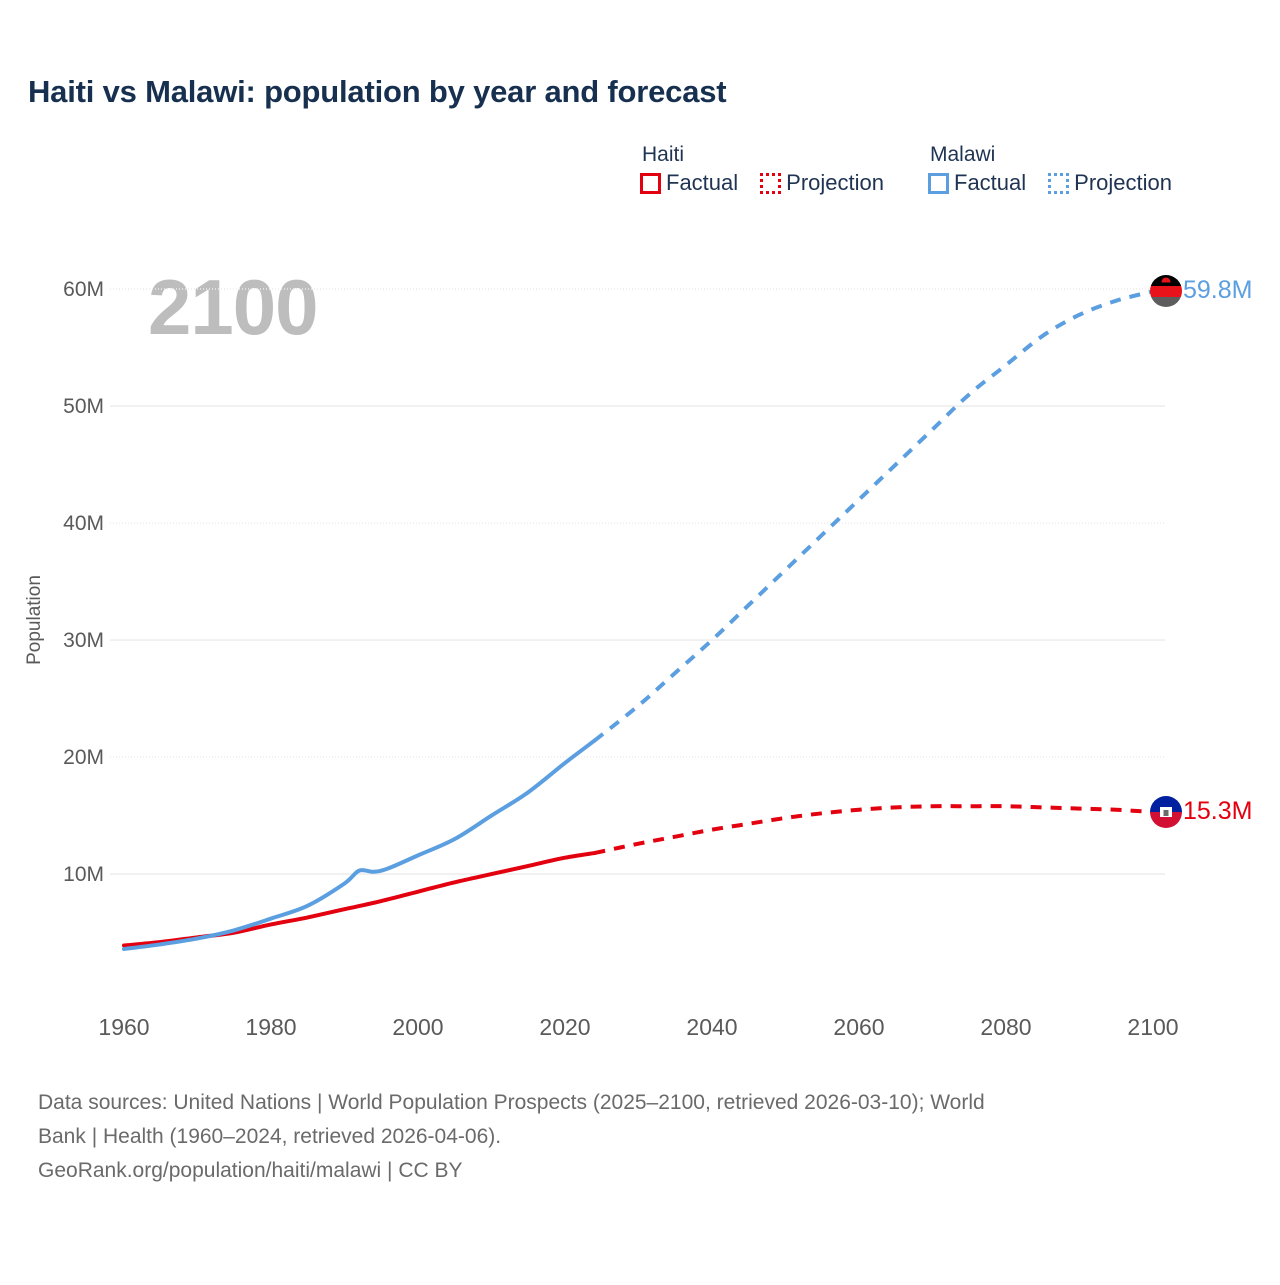 This screenshot has height=1285, width=1280. Describe the element at coordinates (963, 154) in the screenshot. I see `legend-group-title-malawi: Malawi` at that location.